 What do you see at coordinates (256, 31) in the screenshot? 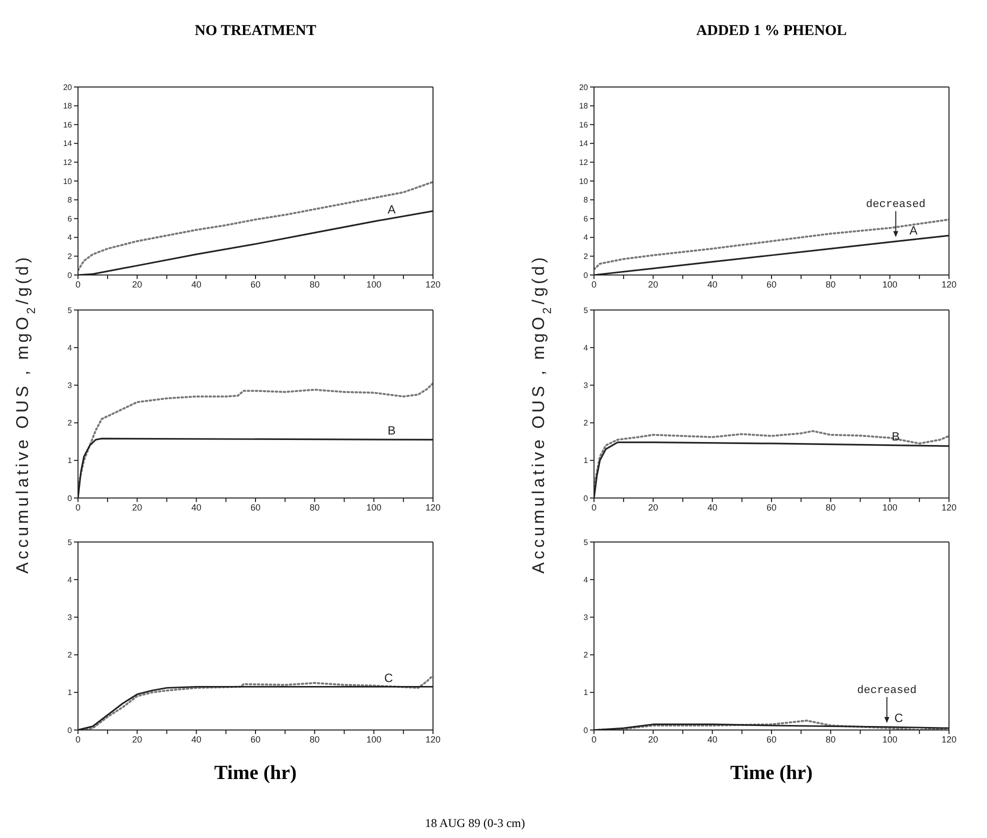
I see `chart-title: NO TREATMENT` at bounding box center [256, 31].